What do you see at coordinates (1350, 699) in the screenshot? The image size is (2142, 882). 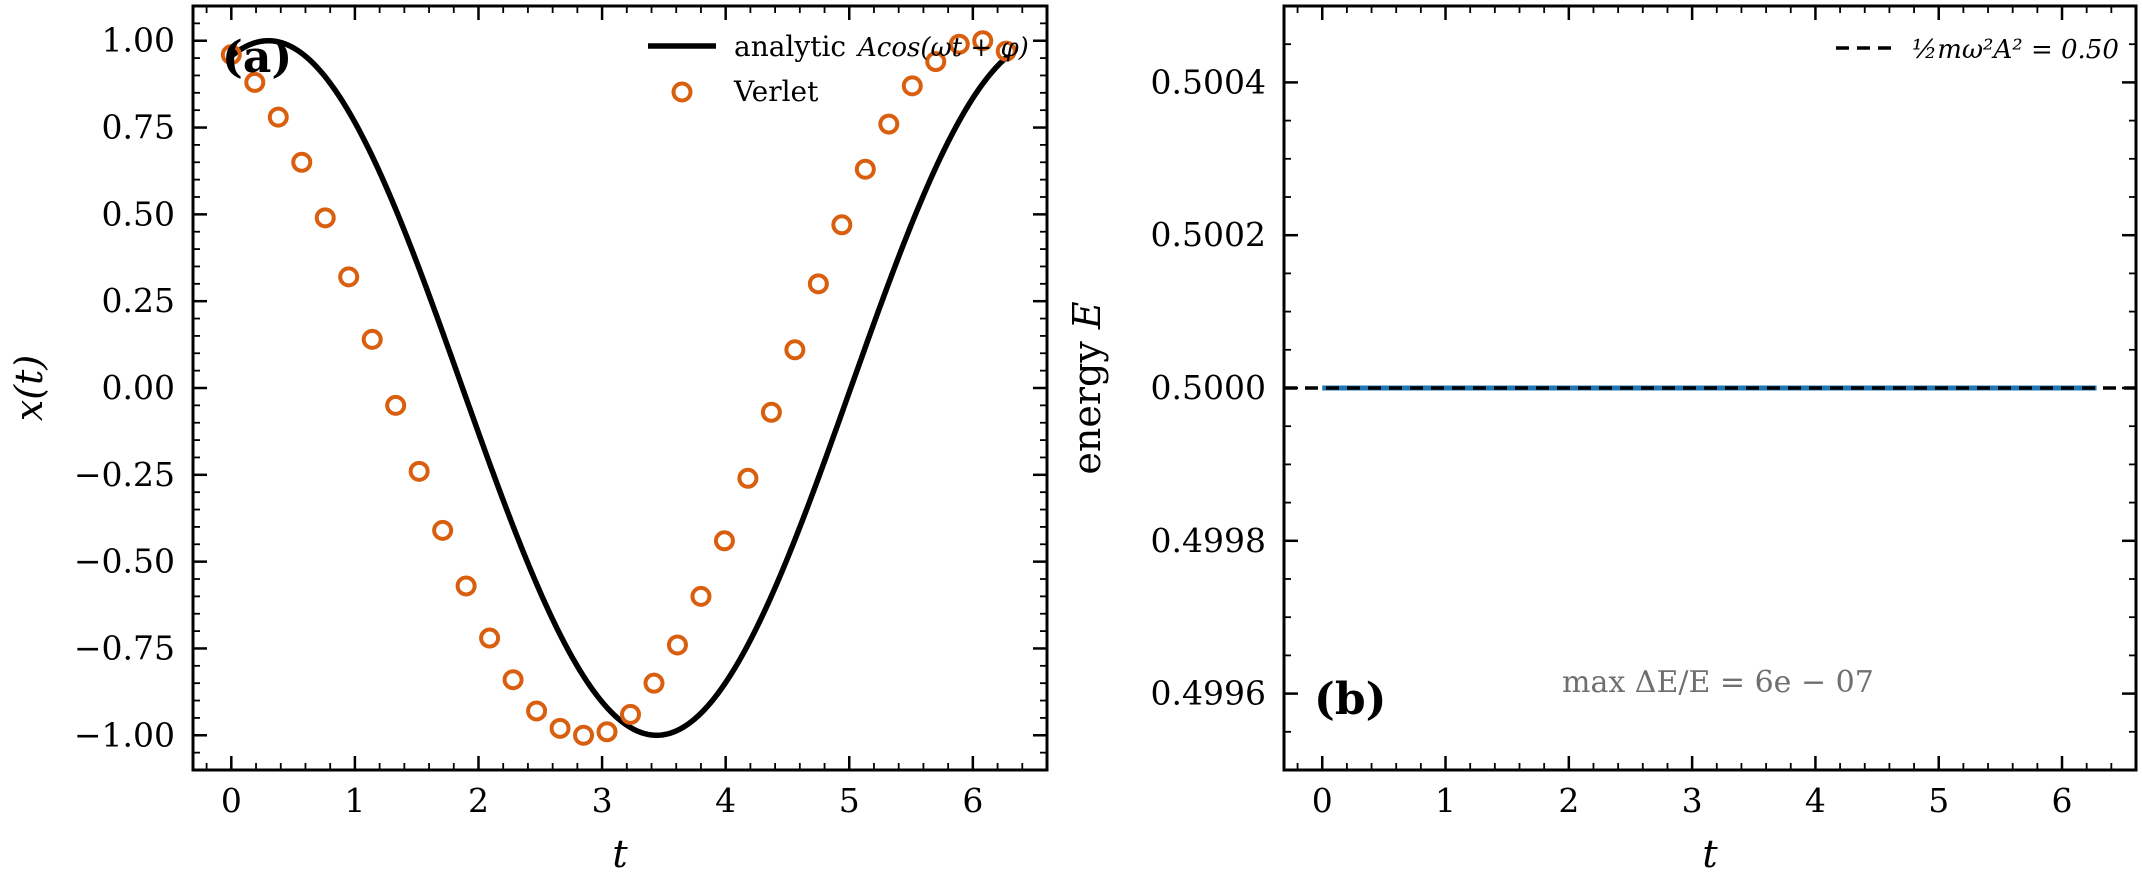 I see `panel-label: (b)` at bounding box center [1350, 699].